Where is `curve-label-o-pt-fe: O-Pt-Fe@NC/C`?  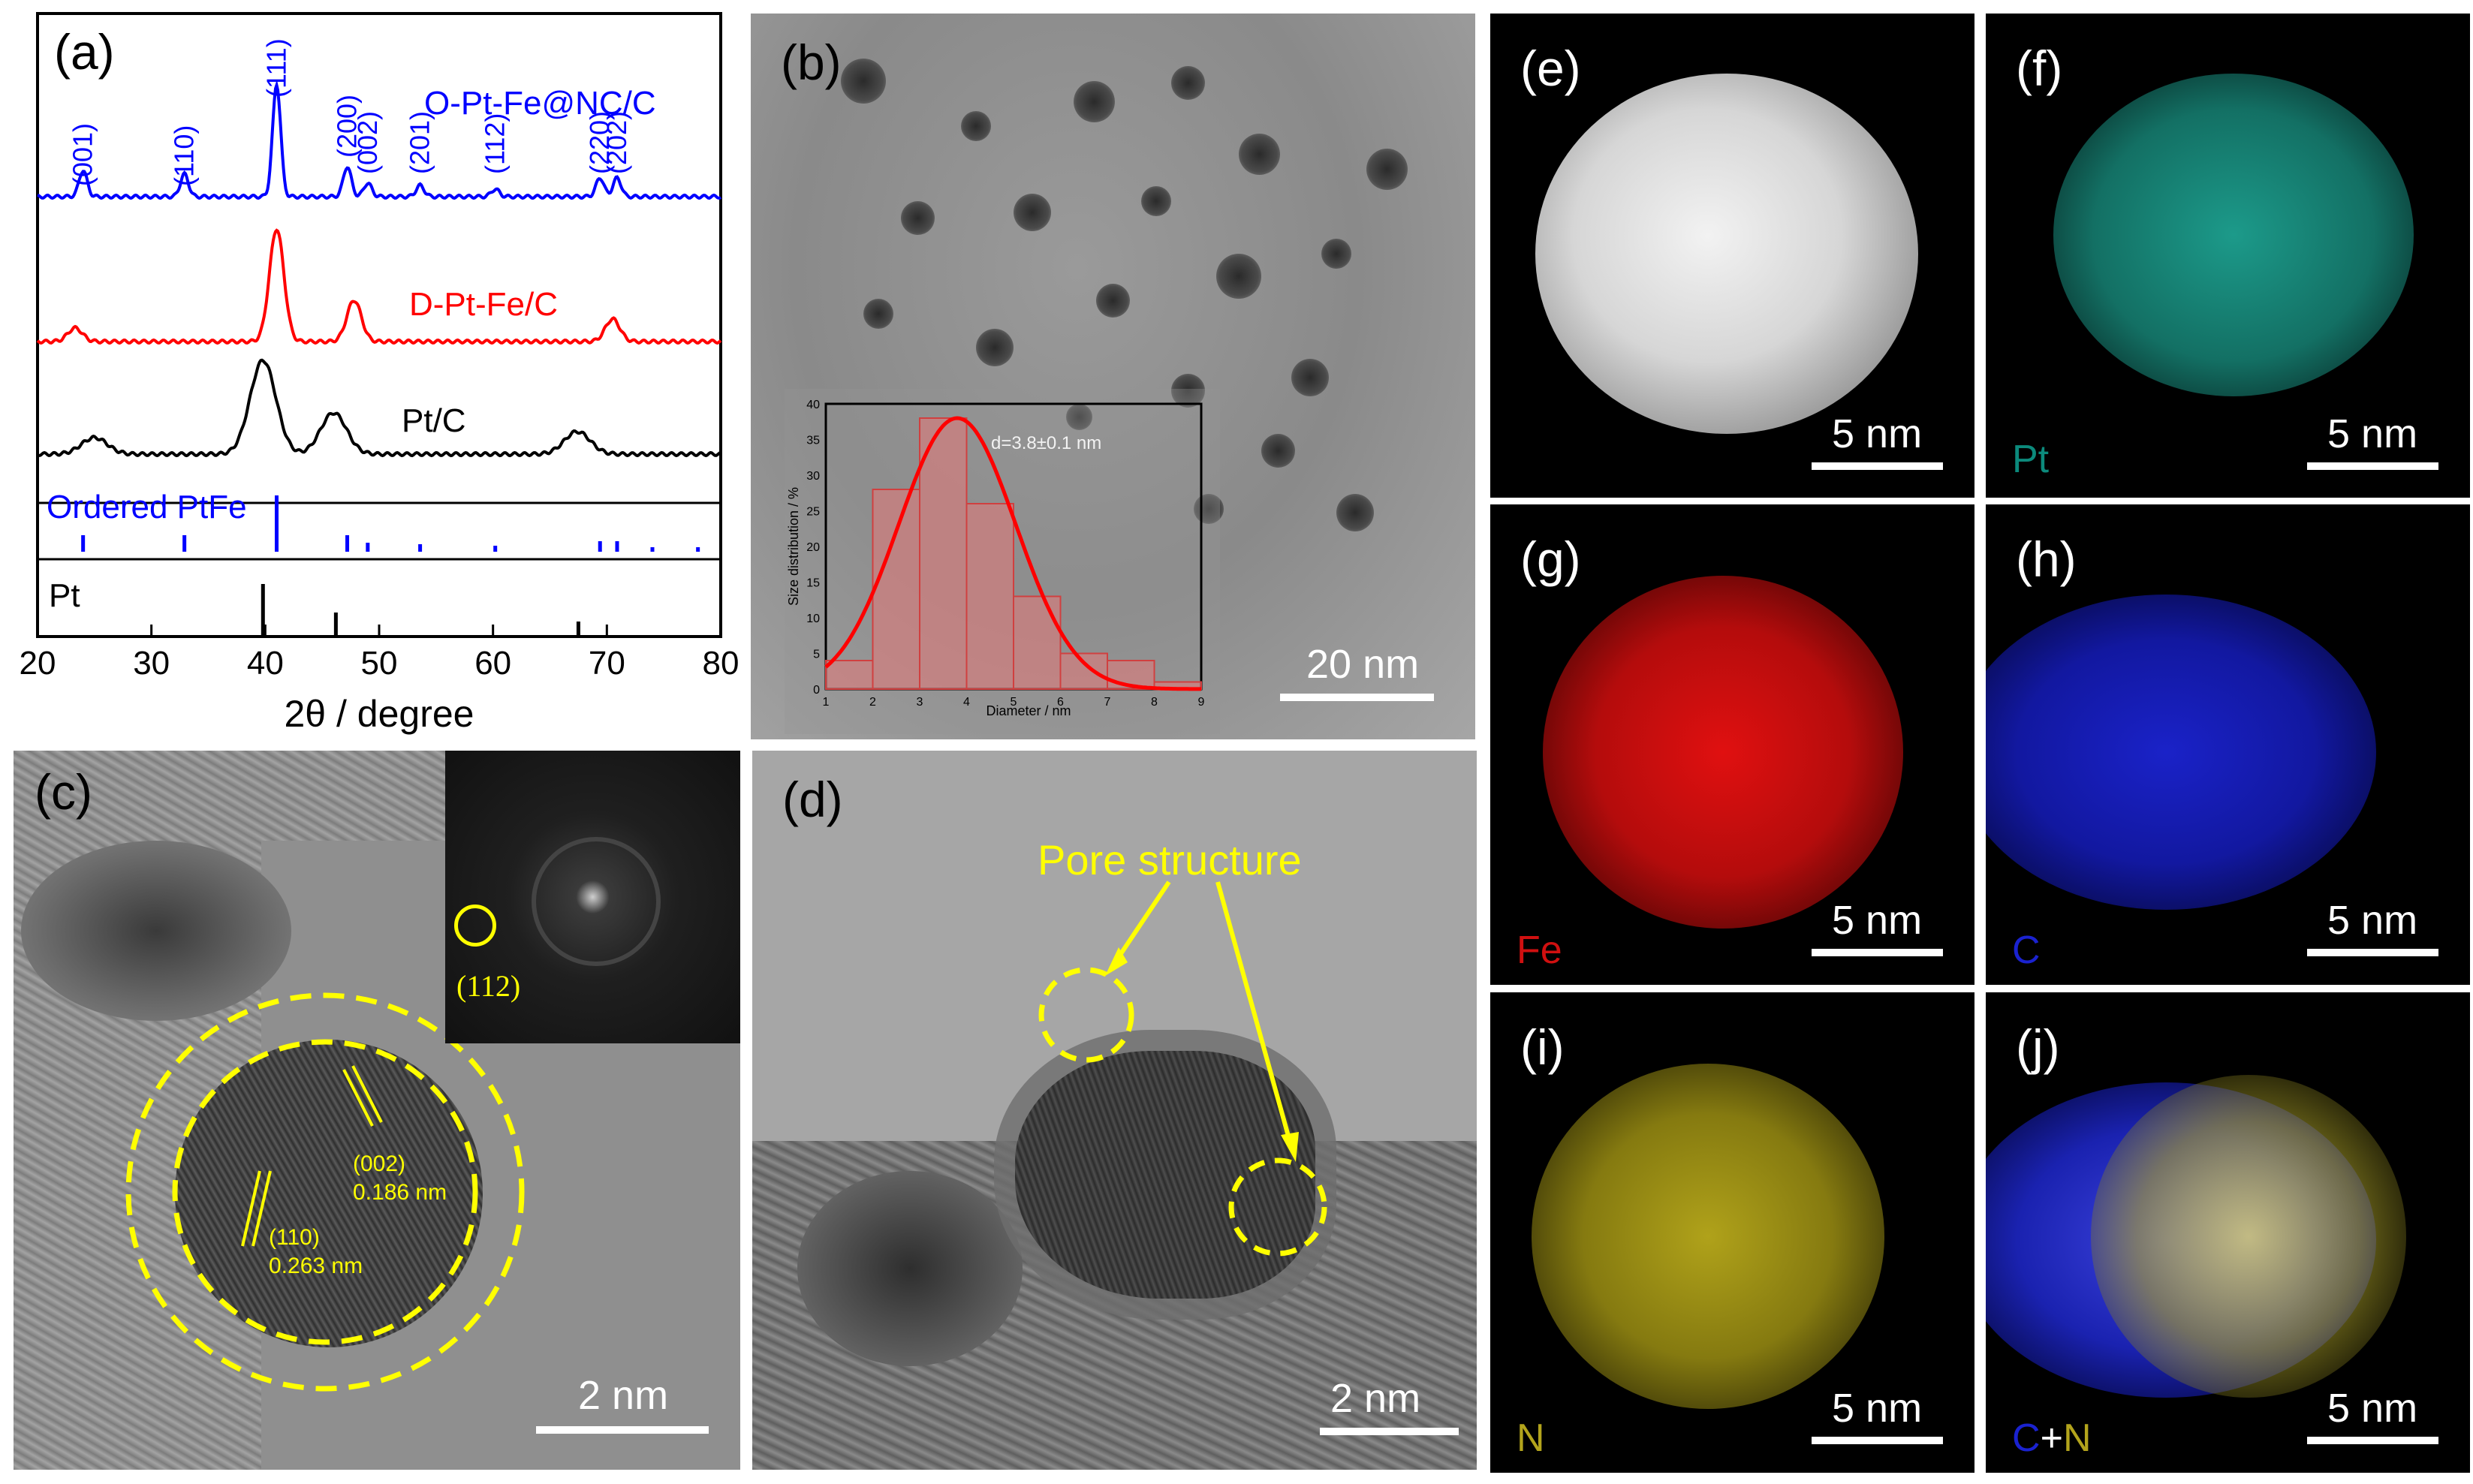 curve-label-o-pt-fe: O-Pt-Fe@NC/C is located at coordinates (540, 103).